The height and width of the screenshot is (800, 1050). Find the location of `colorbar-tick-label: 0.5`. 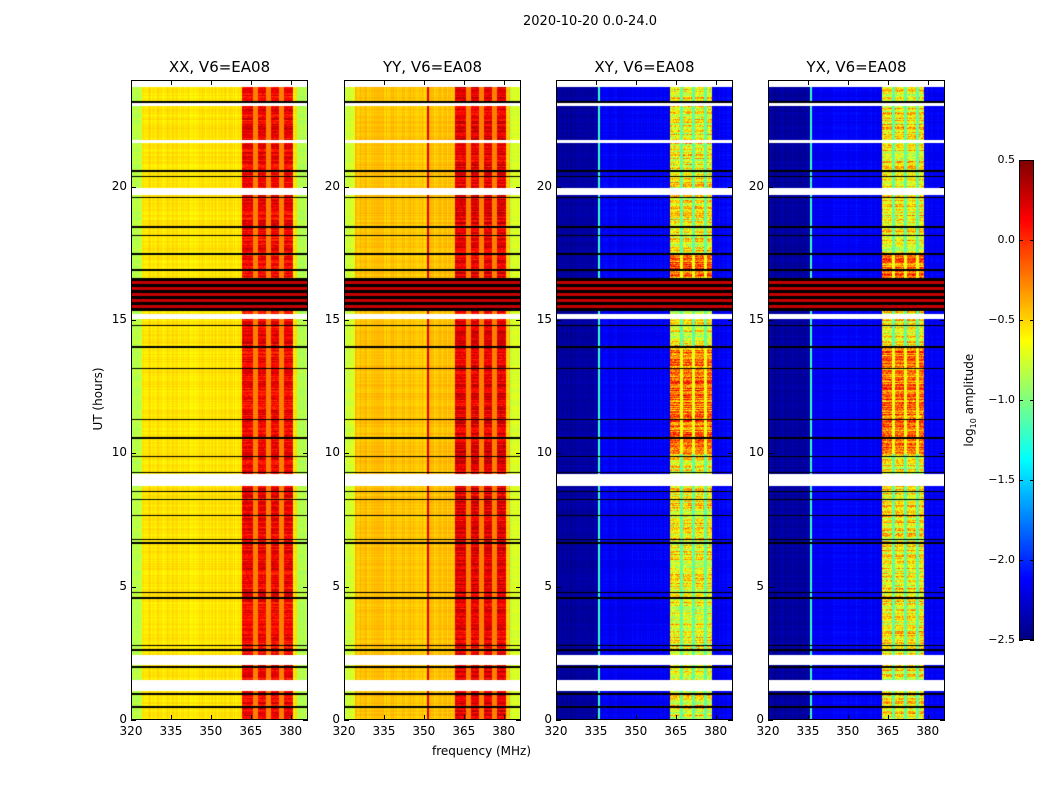

colorbar-tick-label: 0.5 is located at coordinates (1006, 159).